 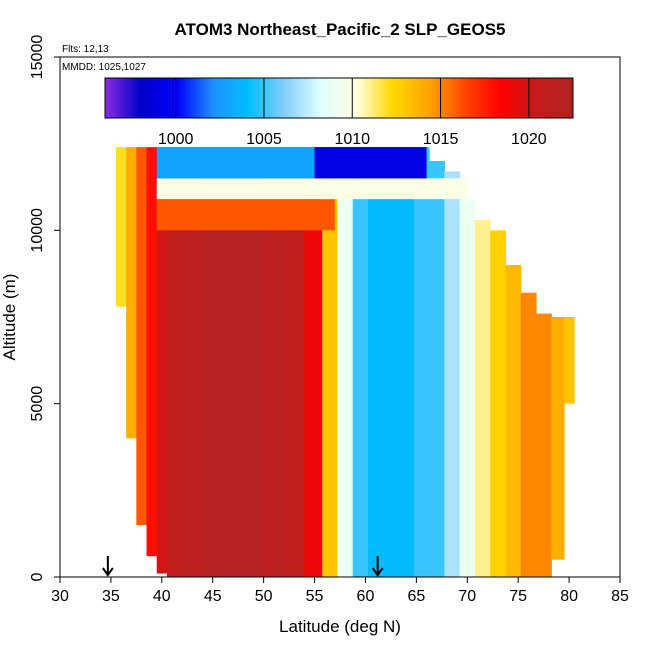 What do you see at coordinates (569, 596) in the screenshot?
I see `x-tick-label-10: 80` at bounding box center [569, 596].